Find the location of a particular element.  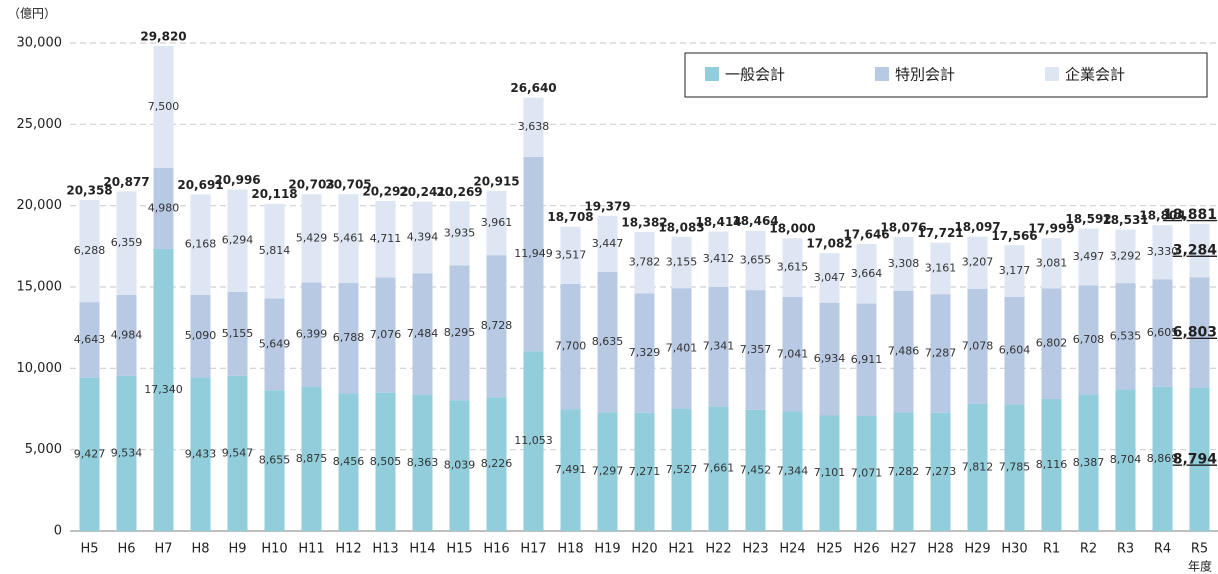

total-label: 20,705 is located at coordinates (348, 185).